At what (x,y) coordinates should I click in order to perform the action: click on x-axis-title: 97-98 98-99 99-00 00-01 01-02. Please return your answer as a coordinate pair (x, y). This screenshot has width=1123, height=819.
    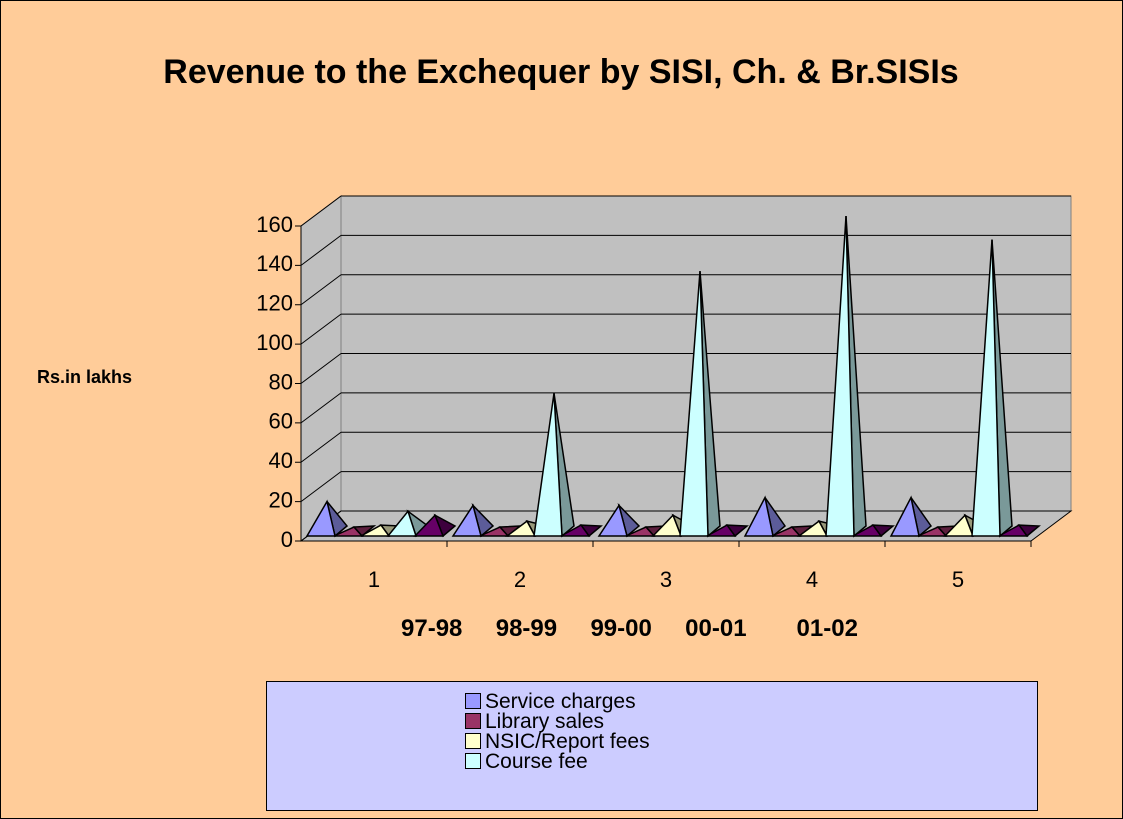
    Looking at the image, I should click on (629, 628).